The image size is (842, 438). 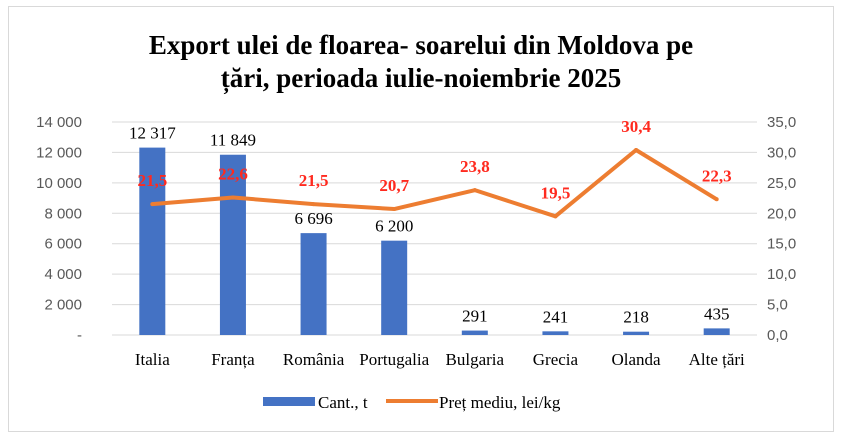 I want to click on bar-data-label: 291, so click(x=475, y=316).